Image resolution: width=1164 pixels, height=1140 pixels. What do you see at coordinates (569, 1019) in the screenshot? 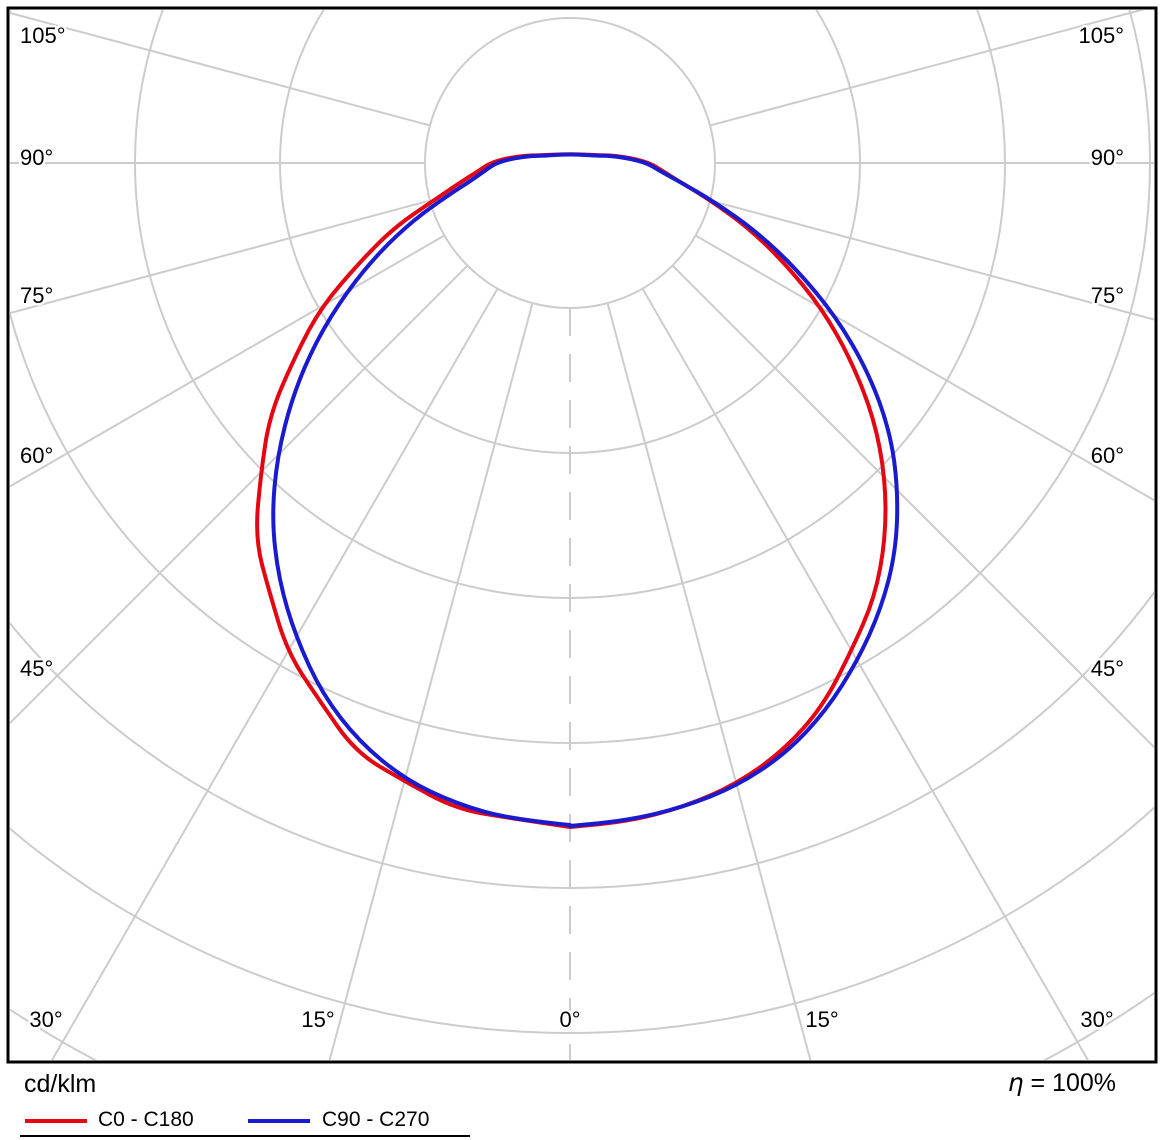
I see `angle-label: 0°` at bounding box center [569, 1019].